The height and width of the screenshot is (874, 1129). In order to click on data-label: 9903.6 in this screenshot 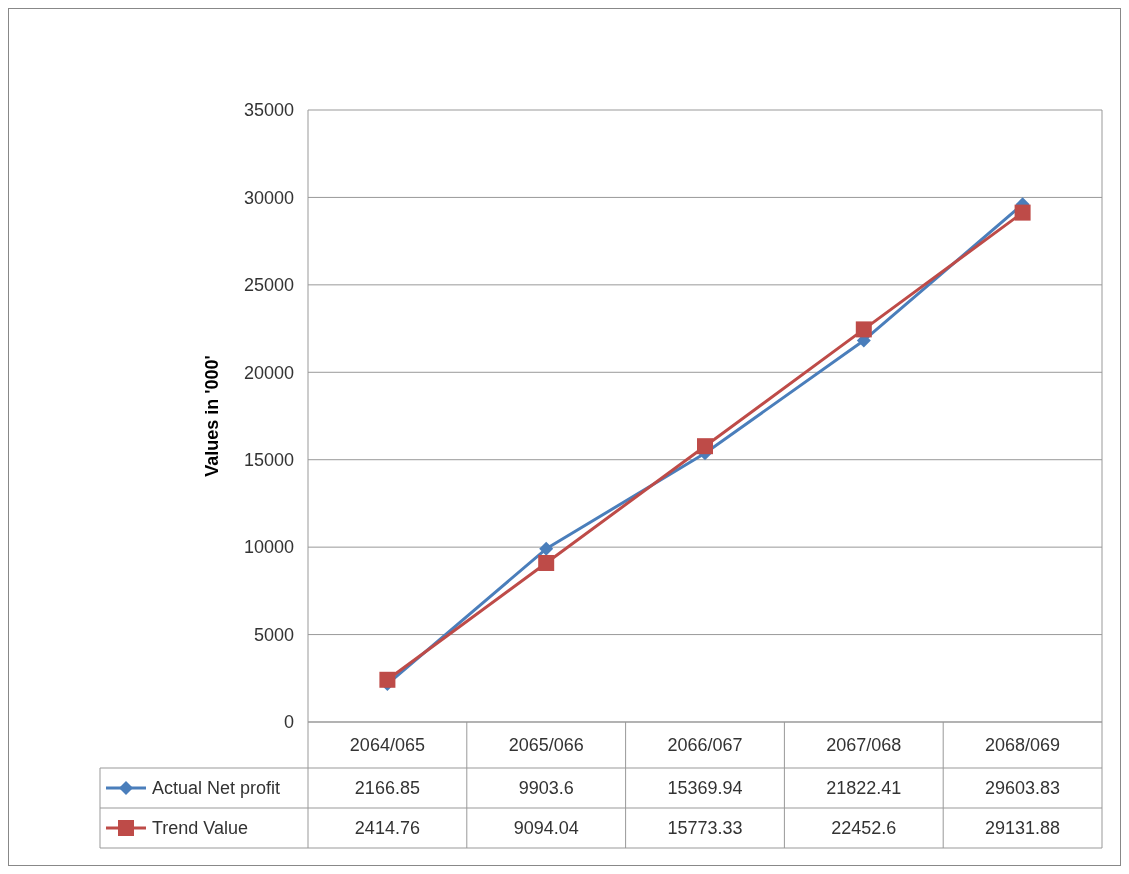, I will do `click(546, 788)`.